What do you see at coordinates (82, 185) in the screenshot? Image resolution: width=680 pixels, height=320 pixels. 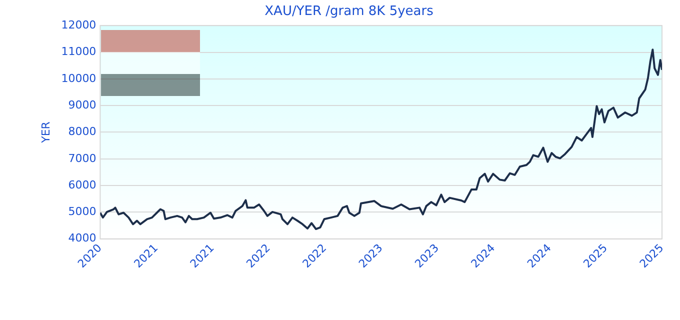 I see `y-tick-label: 6000` at bounding box center [82, 185].